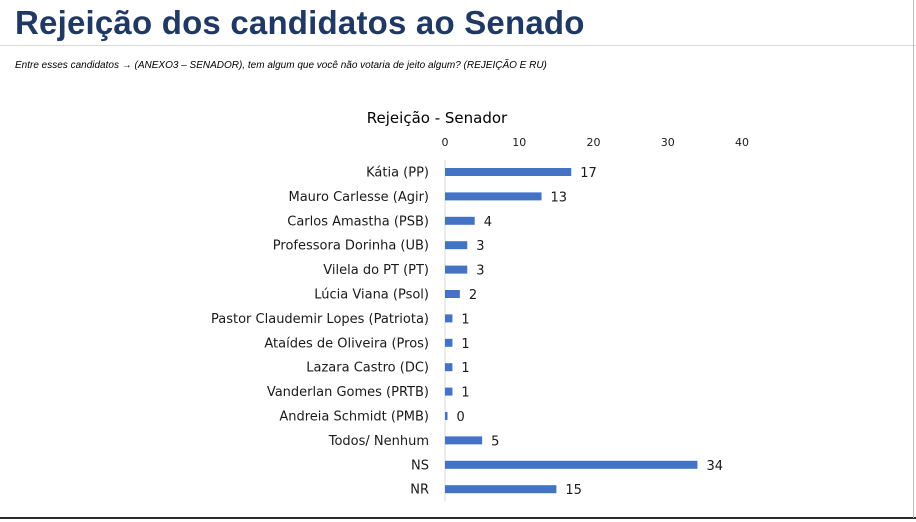 The width and height of the screenshot is (916, 522). I want to click on category-label: Andreia Schmidt (PMB), so click(354, 417).